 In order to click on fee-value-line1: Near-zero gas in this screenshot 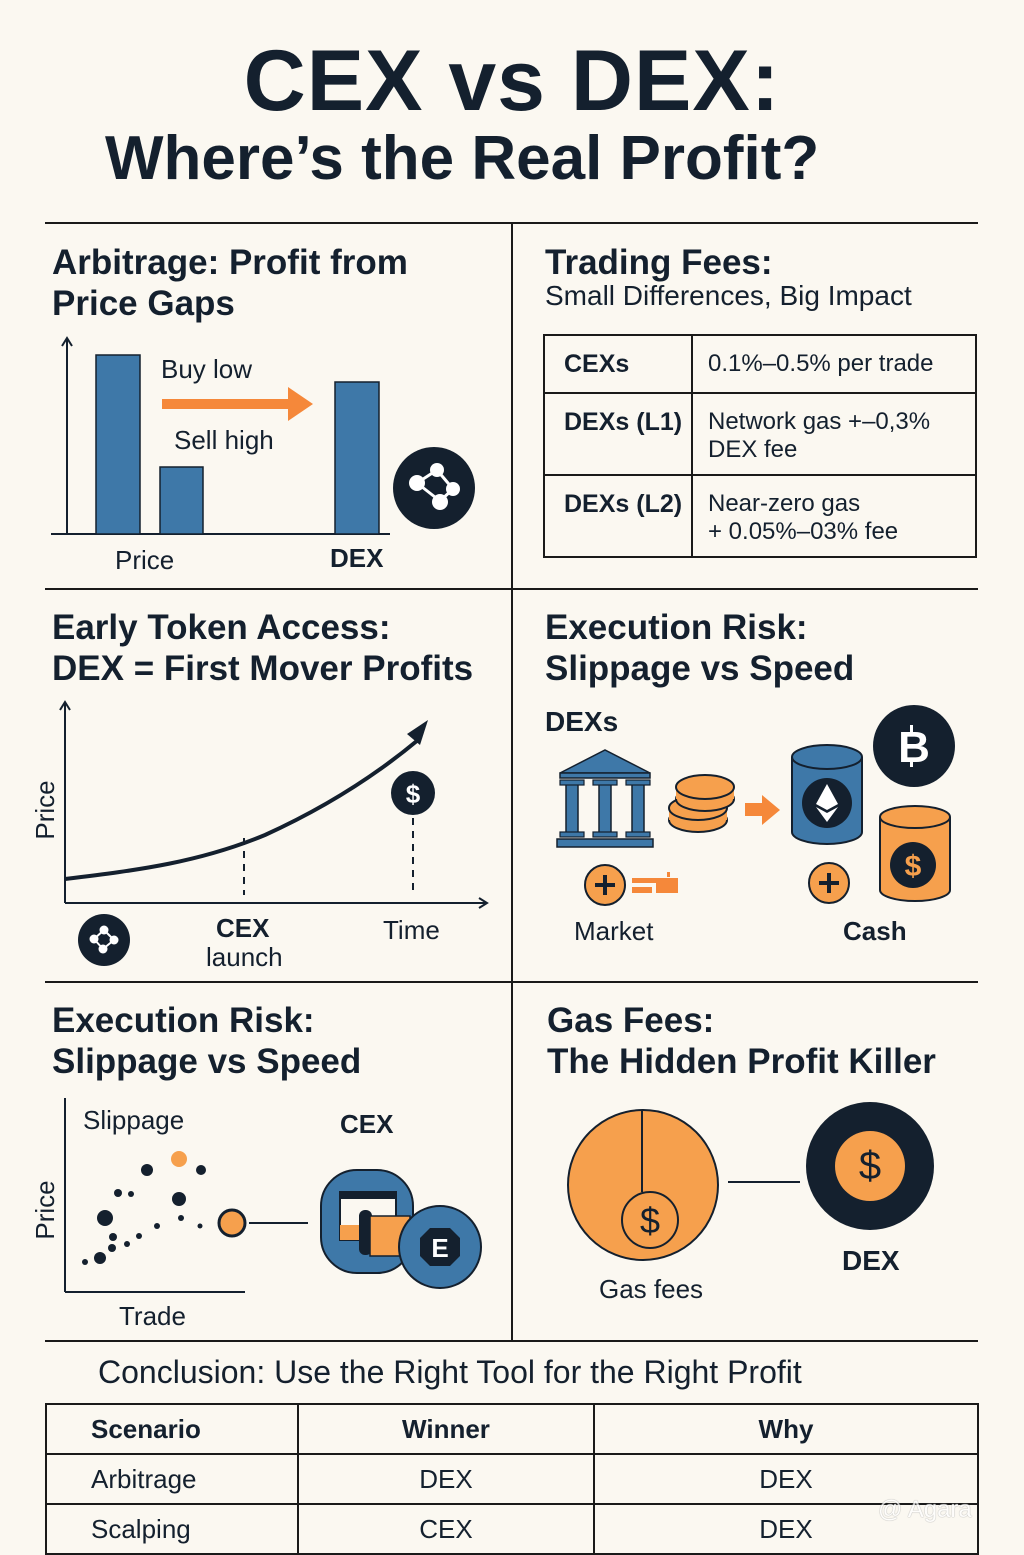, I will do `click(784, 503)`.